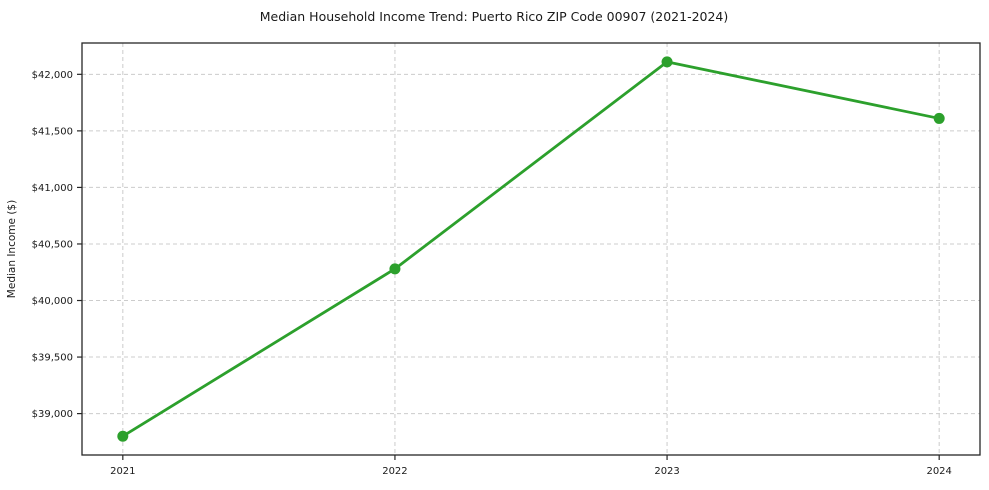 The height and width of the screenshot is (490, 989). I want to click on y-tick-label: $42,000, so click(52, 75).